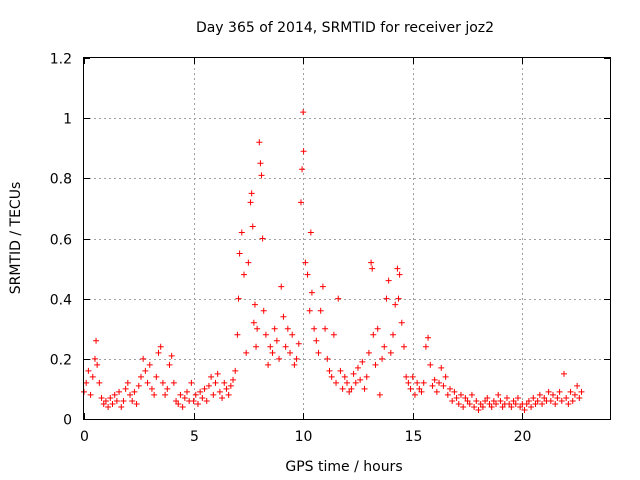  Describe the element at coordinates (61, 361) in the screenshot. I see `y-tick-label: 0.2` at that location.